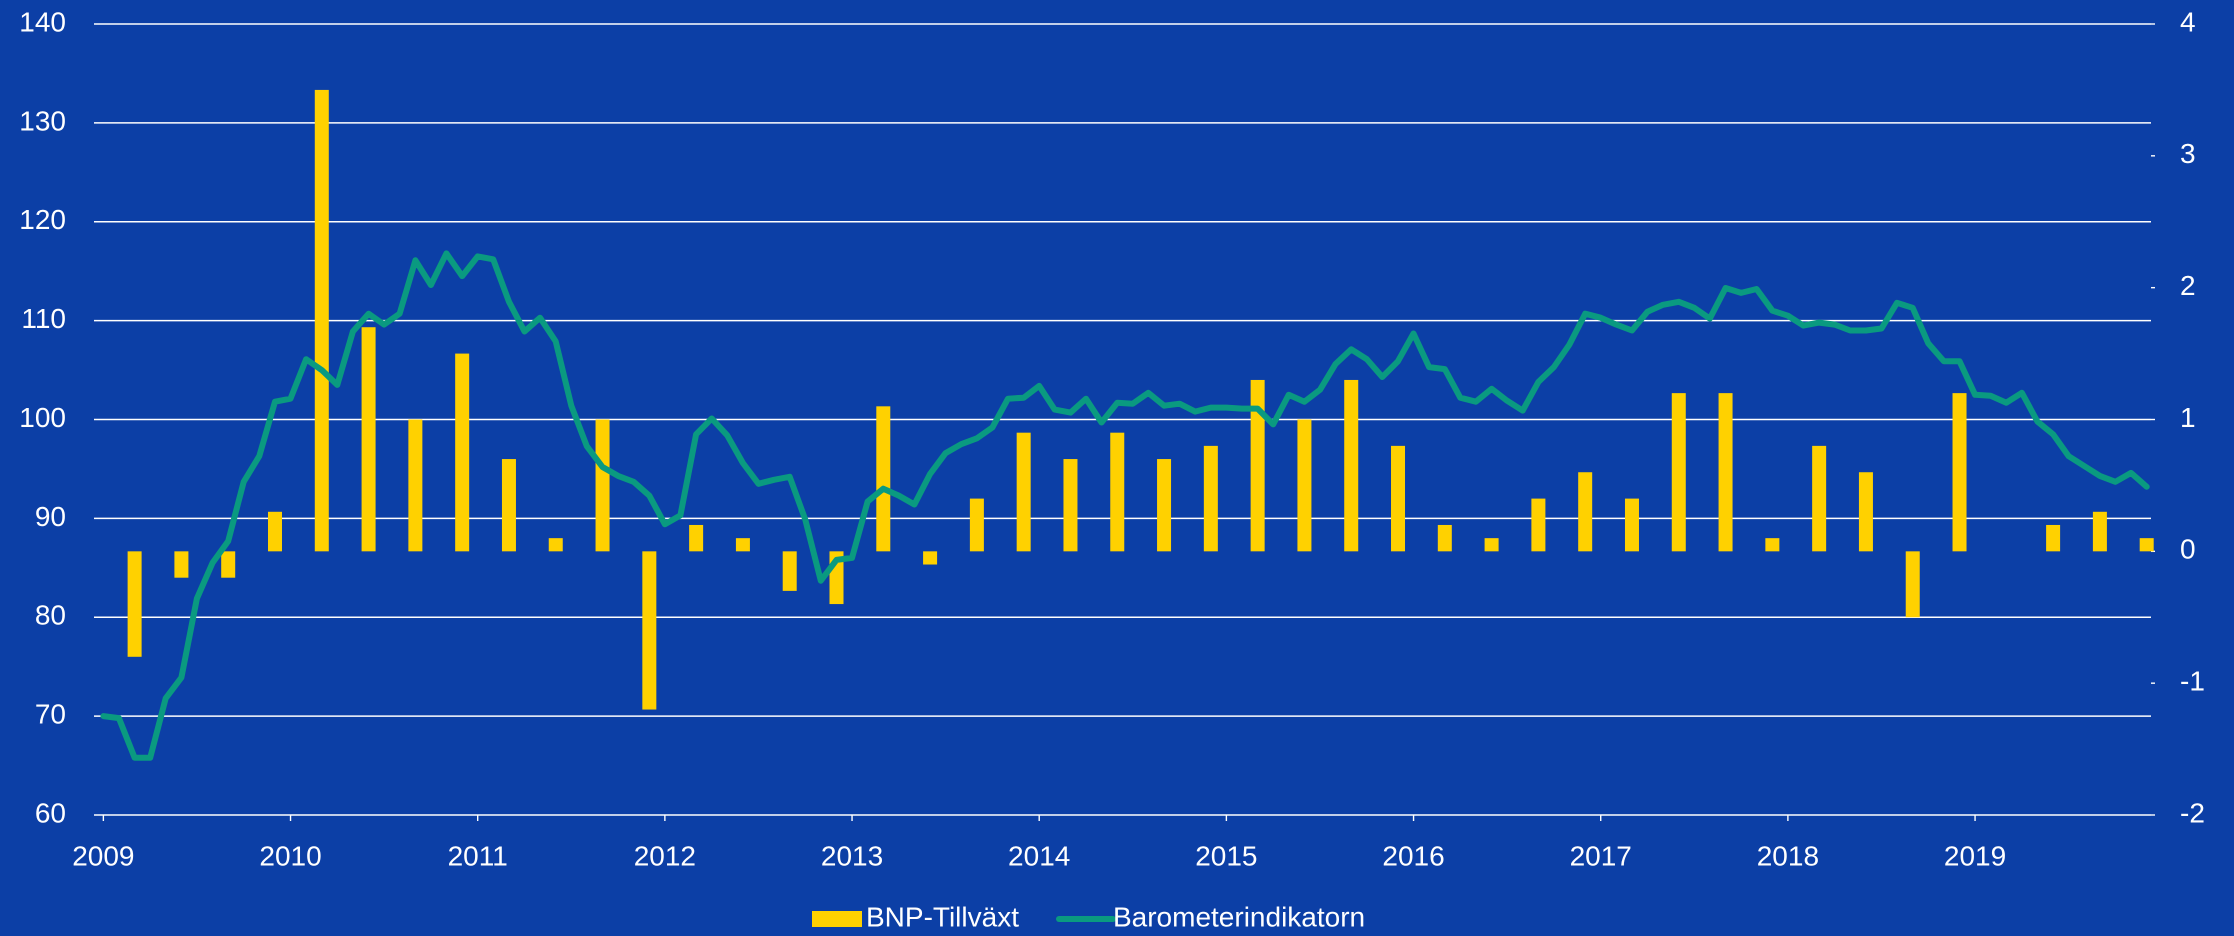 This screenshot has height=936, width=2234. I want to click on legend-label: Barometerindikatorn, so click(1239, 916).